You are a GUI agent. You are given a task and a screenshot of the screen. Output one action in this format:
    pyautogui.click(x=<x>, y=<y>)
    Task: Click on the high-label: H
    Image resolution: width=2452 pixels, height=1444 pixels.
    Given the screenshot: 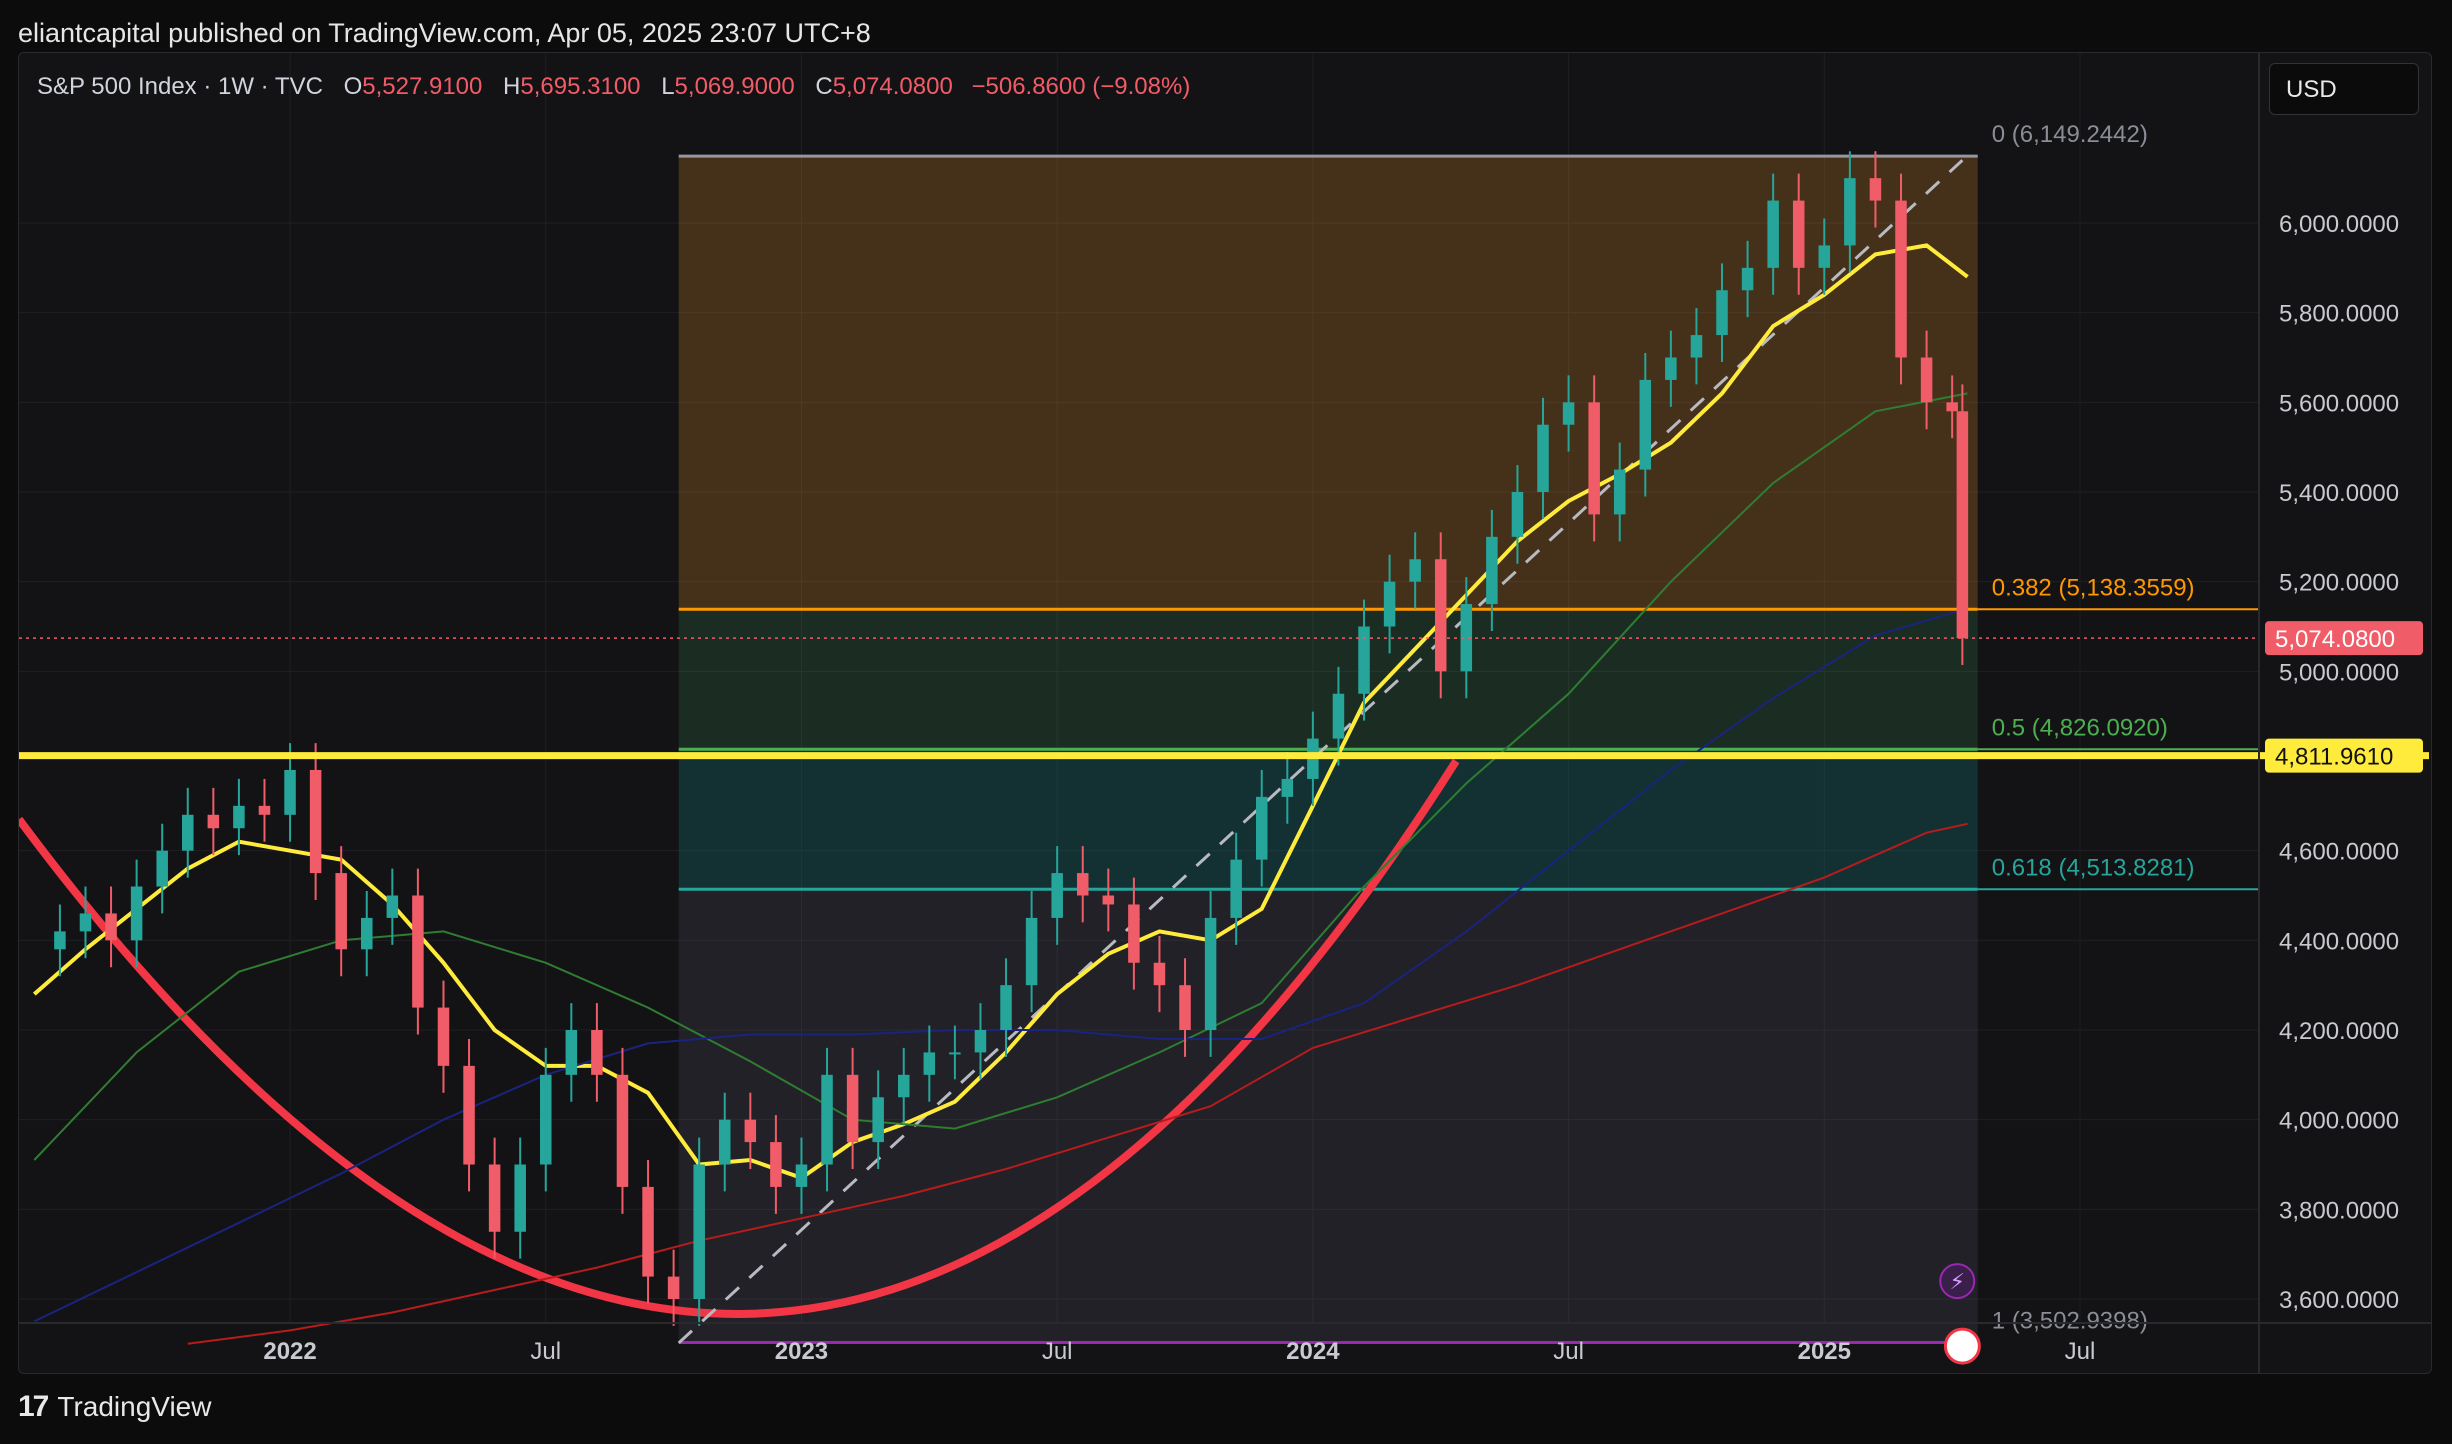 What is the action you would take?
    pyautogui.click(x=512, y=86)
    